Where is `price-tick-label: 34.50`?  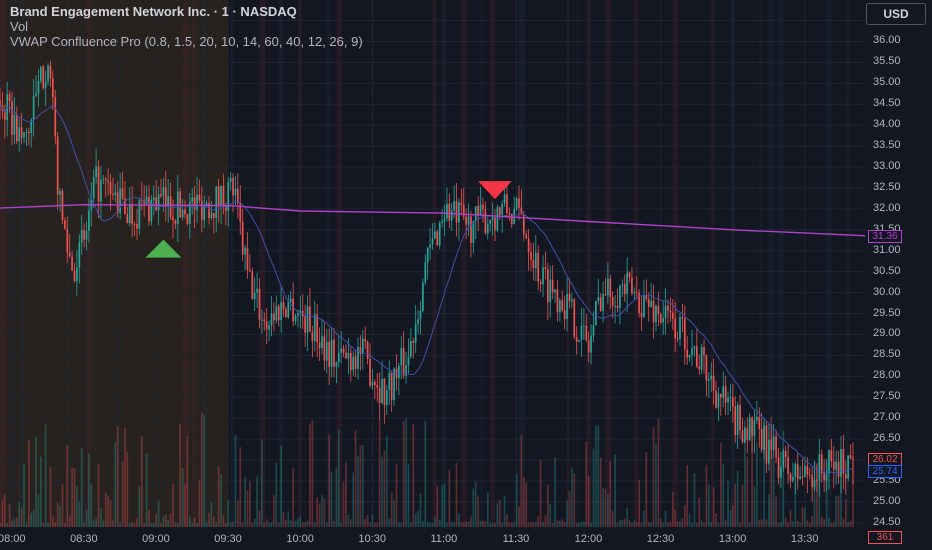 price-tick-label: 34.50 is located at coordinates (887, 103).